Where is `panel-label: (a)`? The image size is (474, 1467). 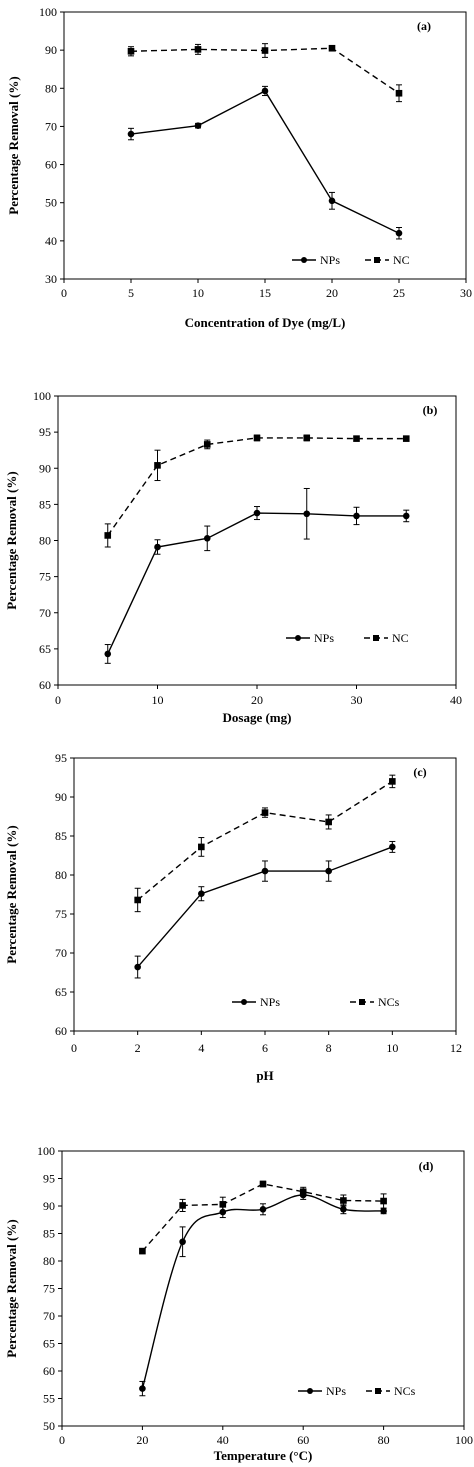 panel-label: (a) is located at coordinates (424, 26).